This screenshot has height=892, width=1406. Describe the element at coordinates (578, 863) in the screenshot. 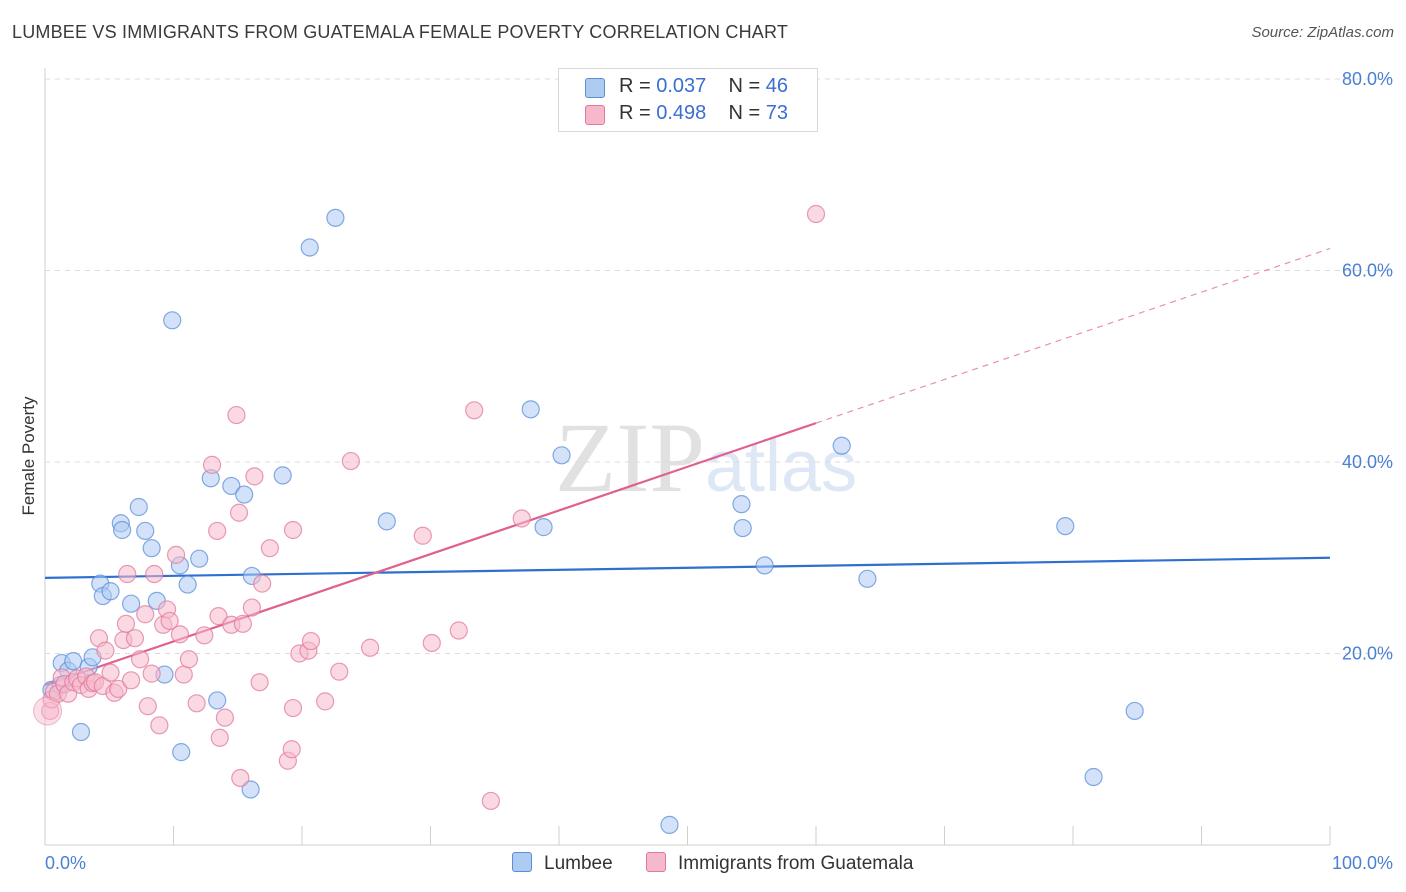

I see `bottom-legend-lumbee-label: Lumbee` at that location.